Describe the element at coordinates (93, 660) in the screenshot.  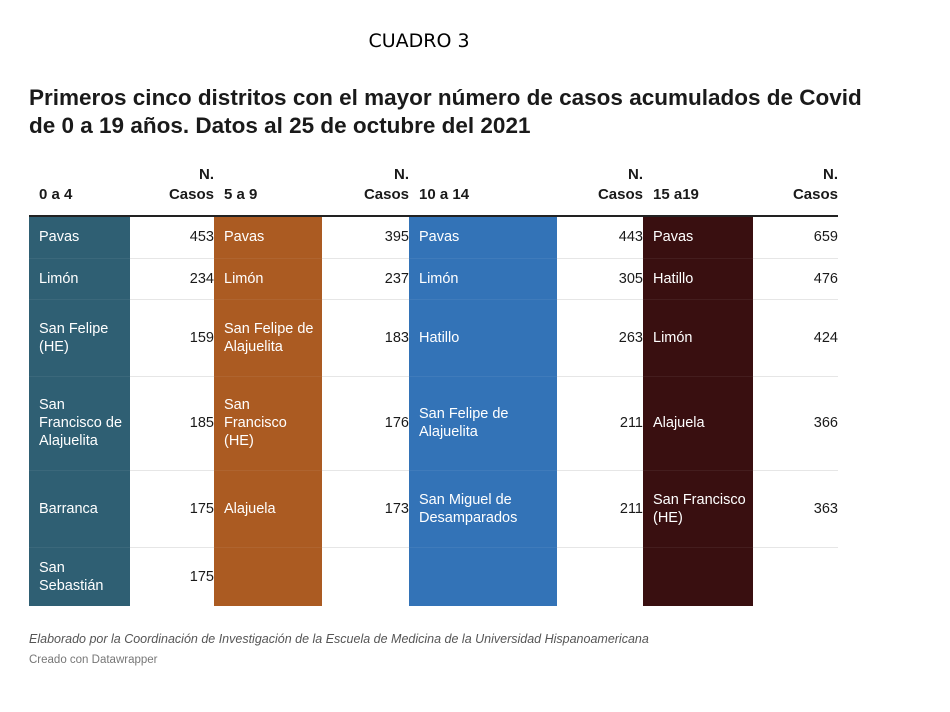
I see `credit-note: Creado con Datawrapper` at that location.